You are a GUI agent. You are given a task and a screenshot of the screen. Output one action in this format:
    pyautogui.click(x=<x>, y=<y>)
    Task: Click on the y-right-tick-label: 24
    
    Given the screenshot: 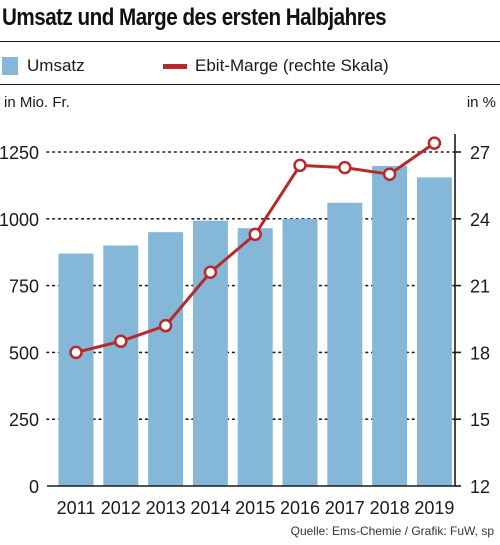 What is the action you would take?
    pyautogui.click(x=480, y=220)
    